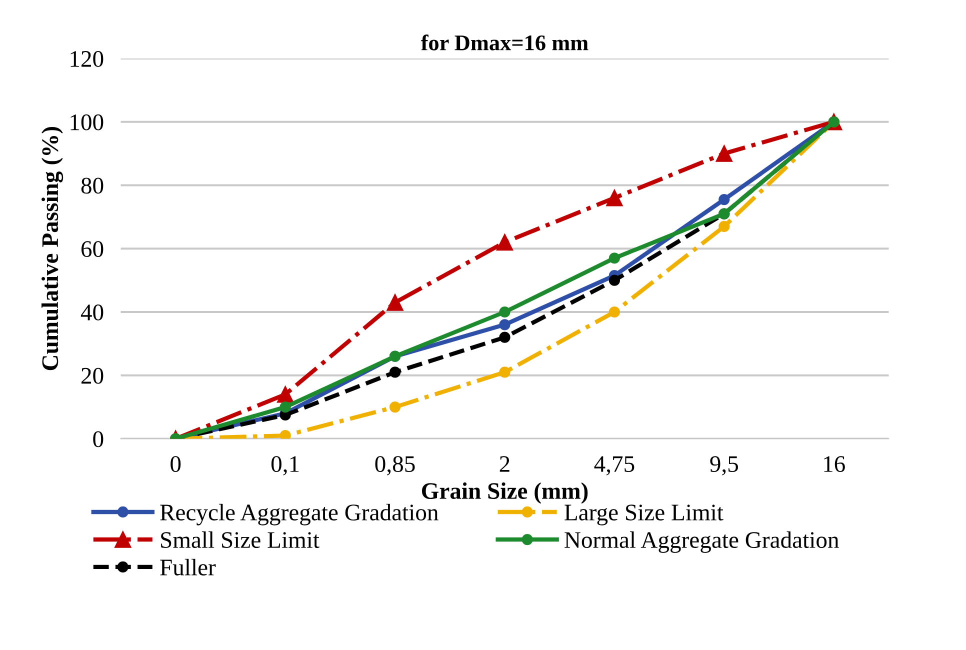  Describe the element at coordinates (395, 466) in the screenshot. I see `x-tick-label: 0,85` at that location.